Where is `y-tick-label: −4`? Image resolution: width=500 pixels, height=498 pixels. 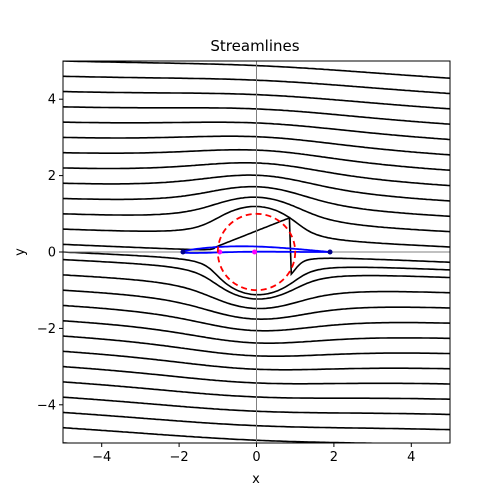
y-tick-label: −4 is located at coordinates (46, 405).